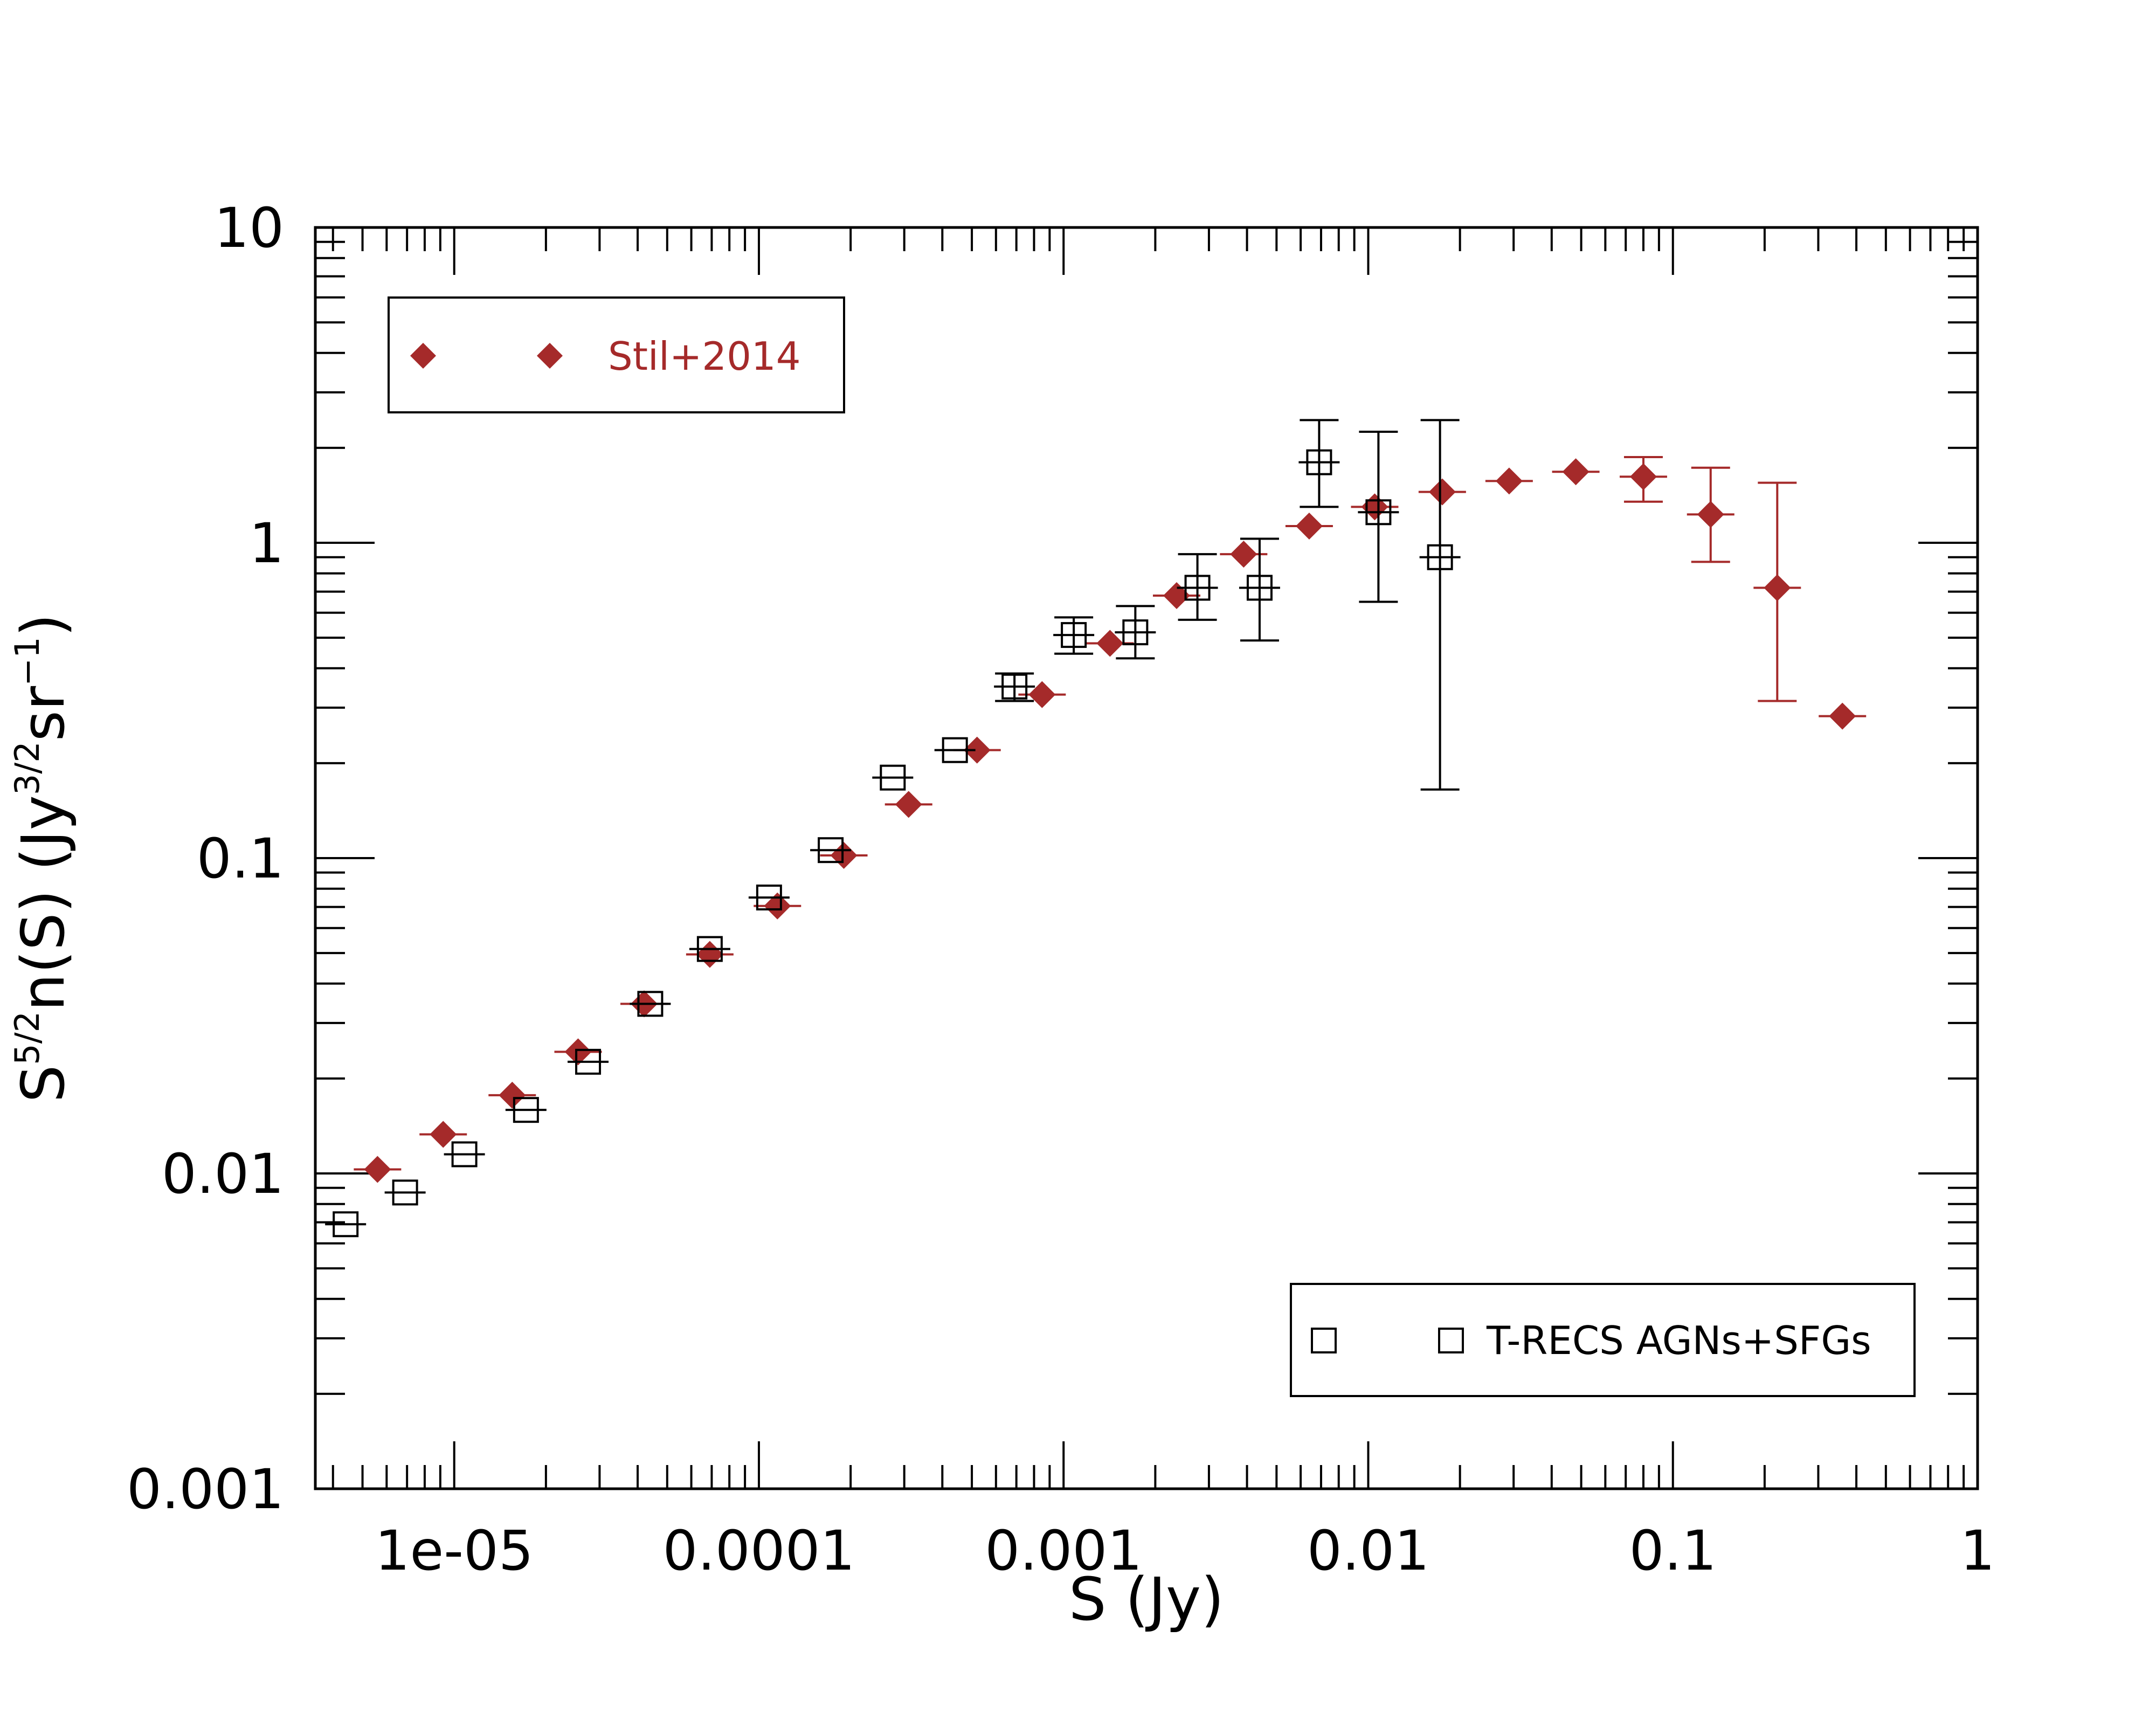 The height and width of the screenshot is (1727, 2156). Describe the element at coordinates (223, 1174) in the screenshot. I see `y-tick-label: 0.01` at that location.